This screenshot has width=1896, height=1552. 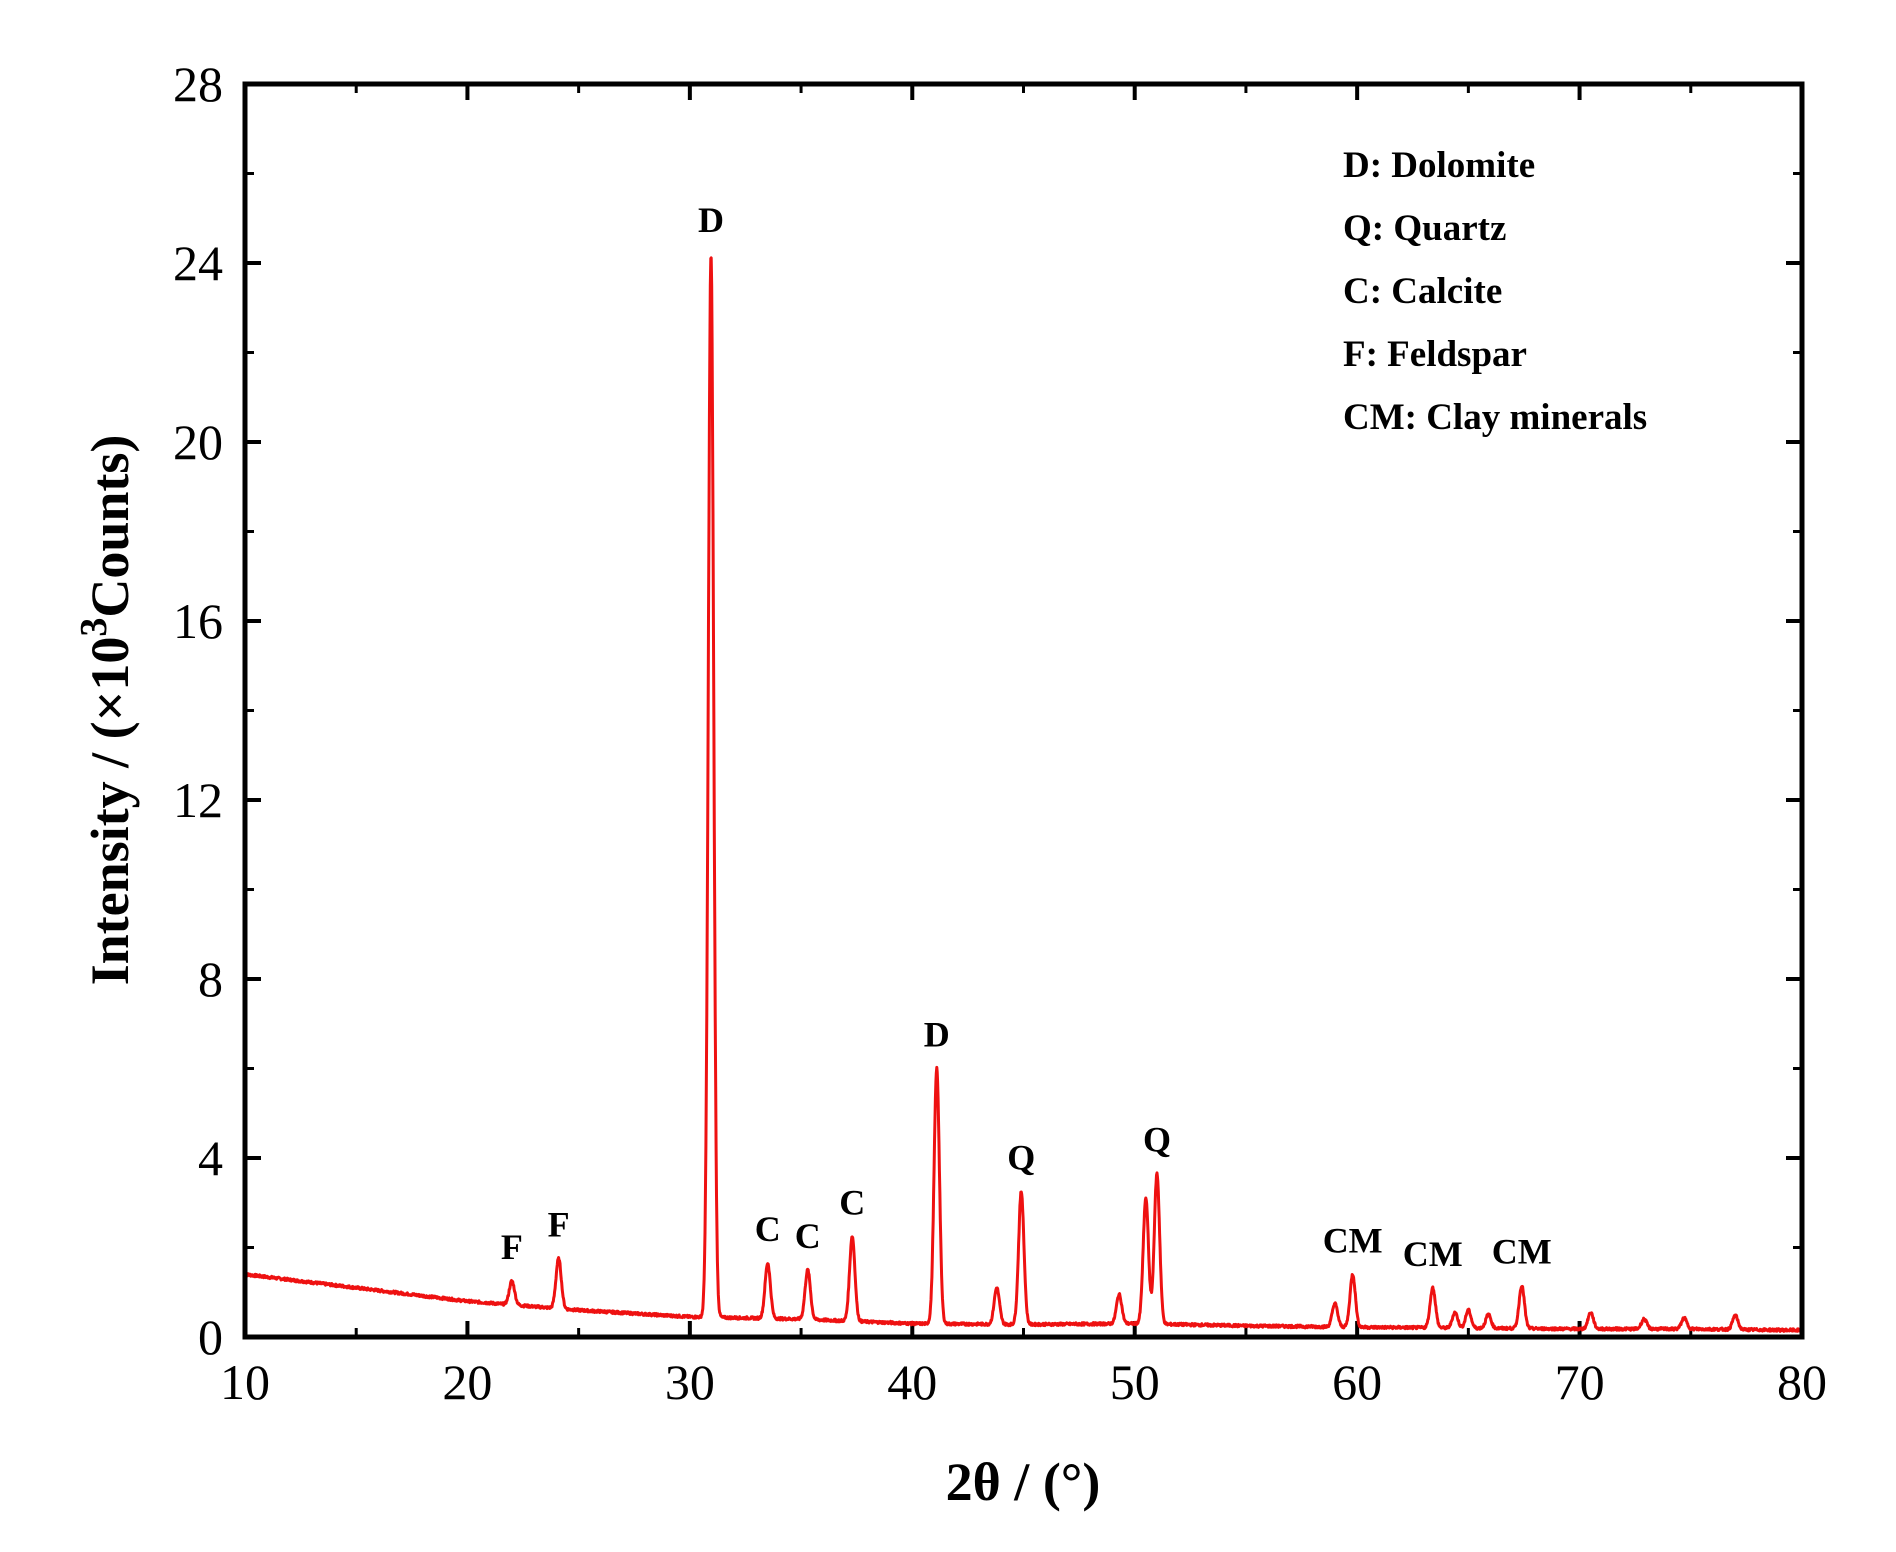 What do you see at coordinates (110, 811) in the screenshot?
I see `y-axis-title-main: Intensity / (×10` at bounding box center [110, 811].